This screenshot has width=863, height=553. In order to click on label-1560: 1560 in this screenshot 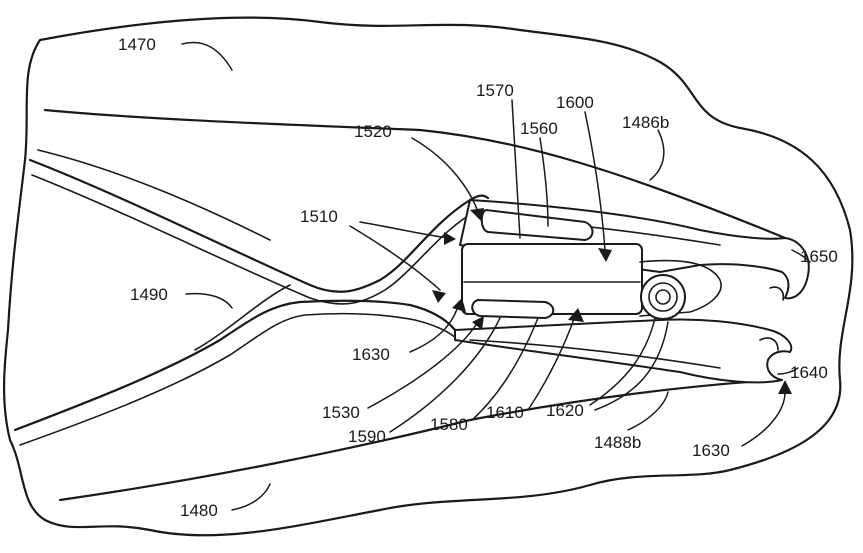, I will do `click(539, 128)`.